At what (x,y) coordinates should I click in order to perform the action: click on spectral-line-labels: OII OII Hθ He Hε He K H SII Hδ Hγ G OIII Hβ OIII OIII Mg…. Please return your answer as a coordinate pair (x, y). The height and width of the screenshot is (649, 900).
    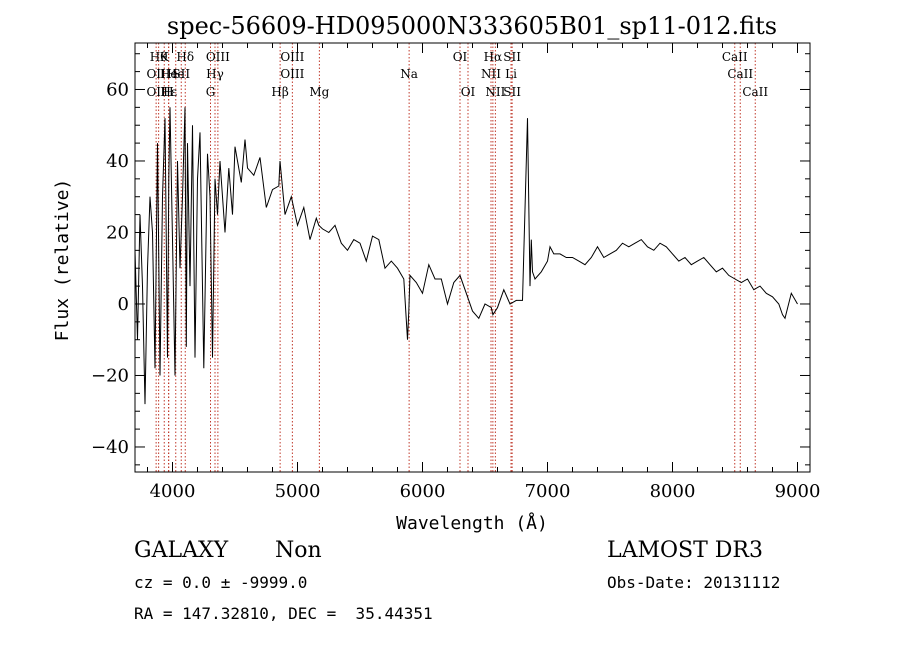
    Looking at the image, I should click on (457, 74).